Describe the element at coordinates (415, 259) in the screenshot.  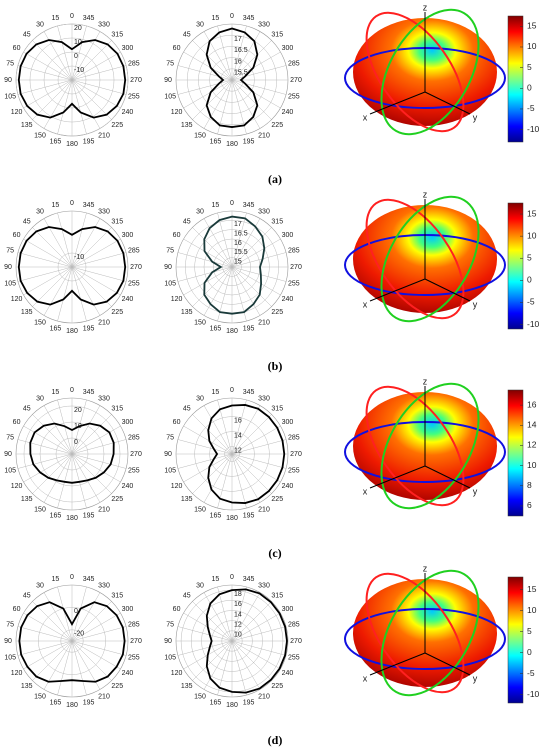
I see `ring-red` at that location.